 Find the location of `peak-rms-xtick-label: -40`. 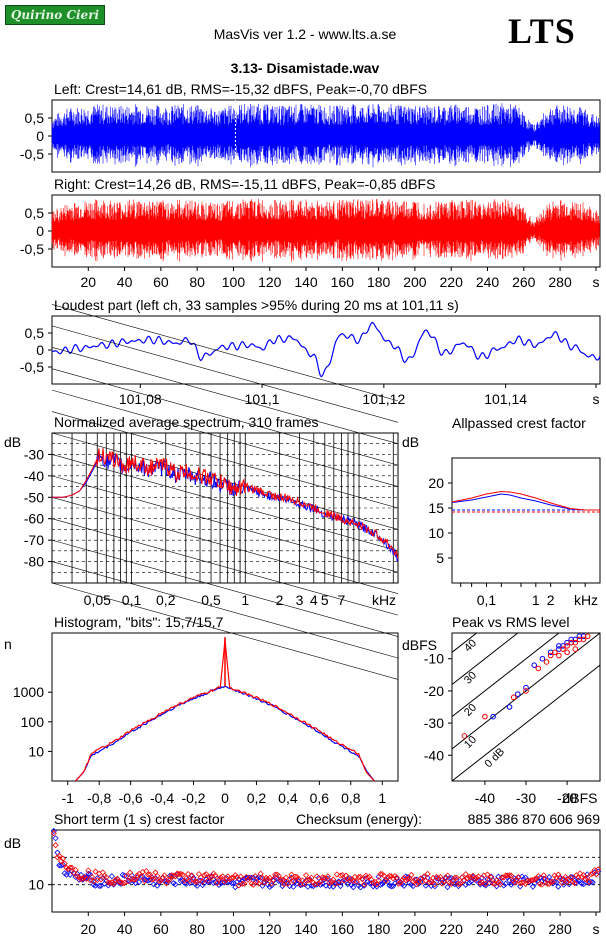

peak-rms-xtick-label: -40 is located at coordinates (485, 798).